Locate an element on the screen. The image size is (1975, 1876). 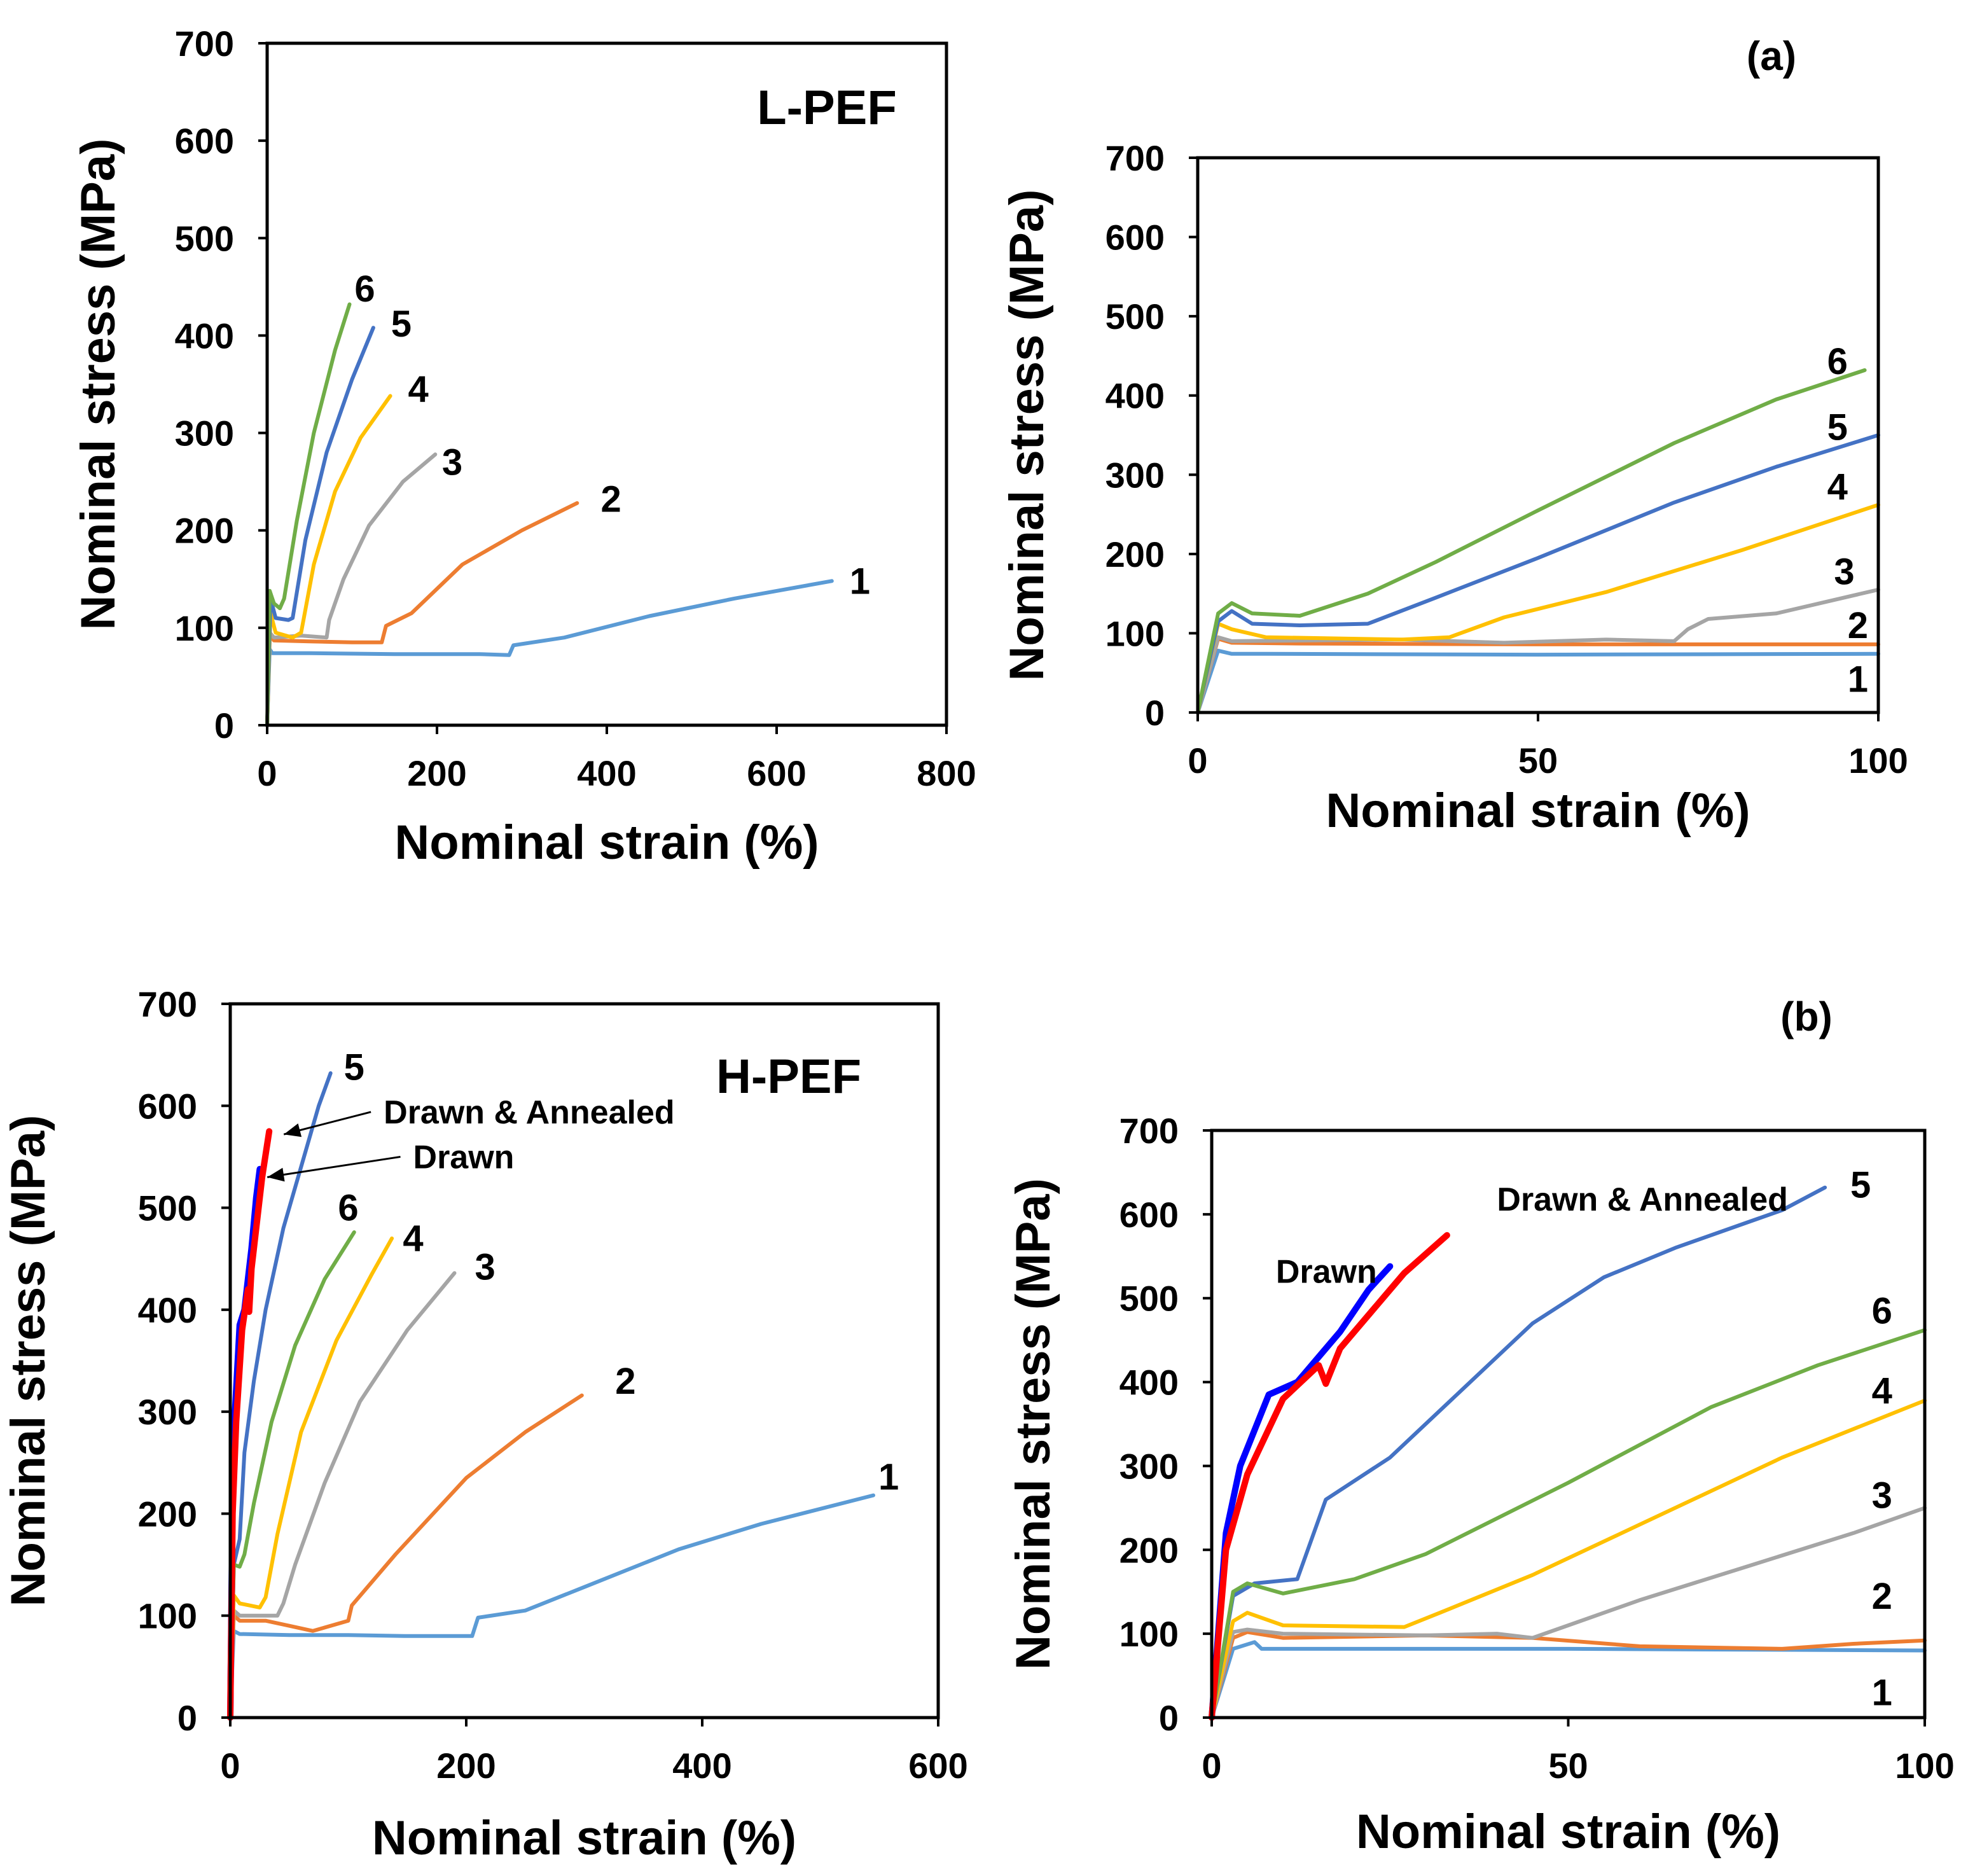
x-tick-label: 400 is located at coordinates (701, 1766).